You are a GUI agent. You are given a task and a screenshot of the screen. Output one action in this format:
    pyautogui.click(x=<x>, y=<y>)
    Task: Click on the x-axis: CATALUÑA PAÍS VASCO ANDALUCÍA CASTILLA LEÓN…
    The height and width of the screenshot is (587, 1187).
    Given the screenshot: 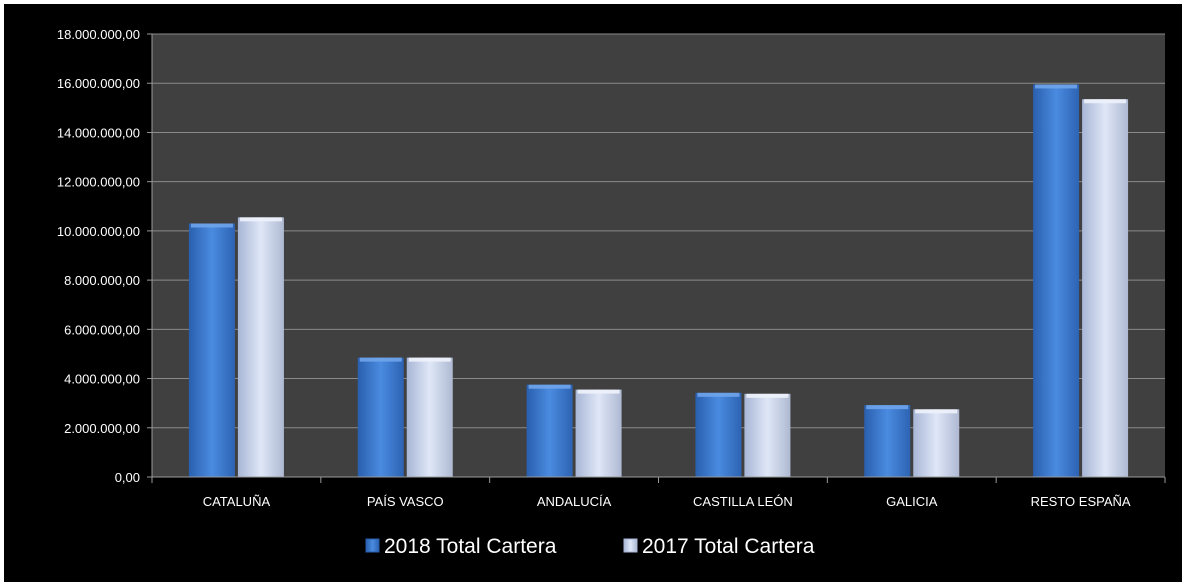 What is the action you would take?
    pyautogui.click(x=658, y=492)
    